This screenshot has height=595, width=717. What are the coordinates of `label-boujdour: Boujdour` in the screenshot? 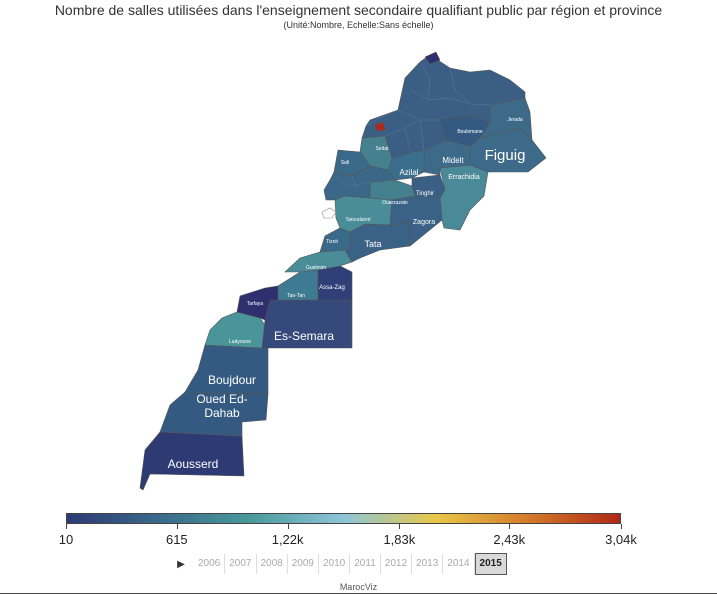 It's located at (232, 380).